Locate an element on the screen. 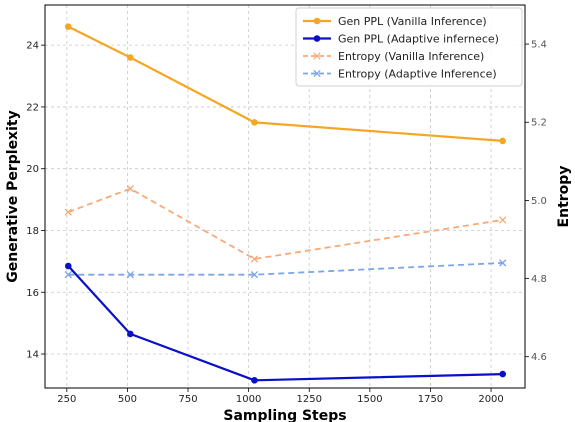 Image resolution: width=575 pixels, height=422 pixels. x-tick-label: 2000 is located at coordinates (490, 399).